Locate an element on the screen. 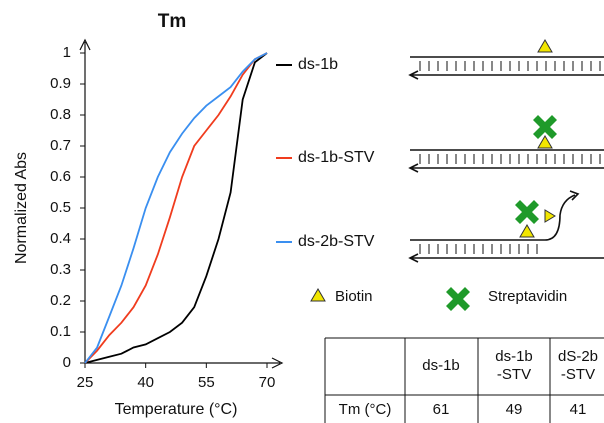 This screenshot has width=604, height=423. legend-label: ds-1b-STV is located at coordinates (336, 157).